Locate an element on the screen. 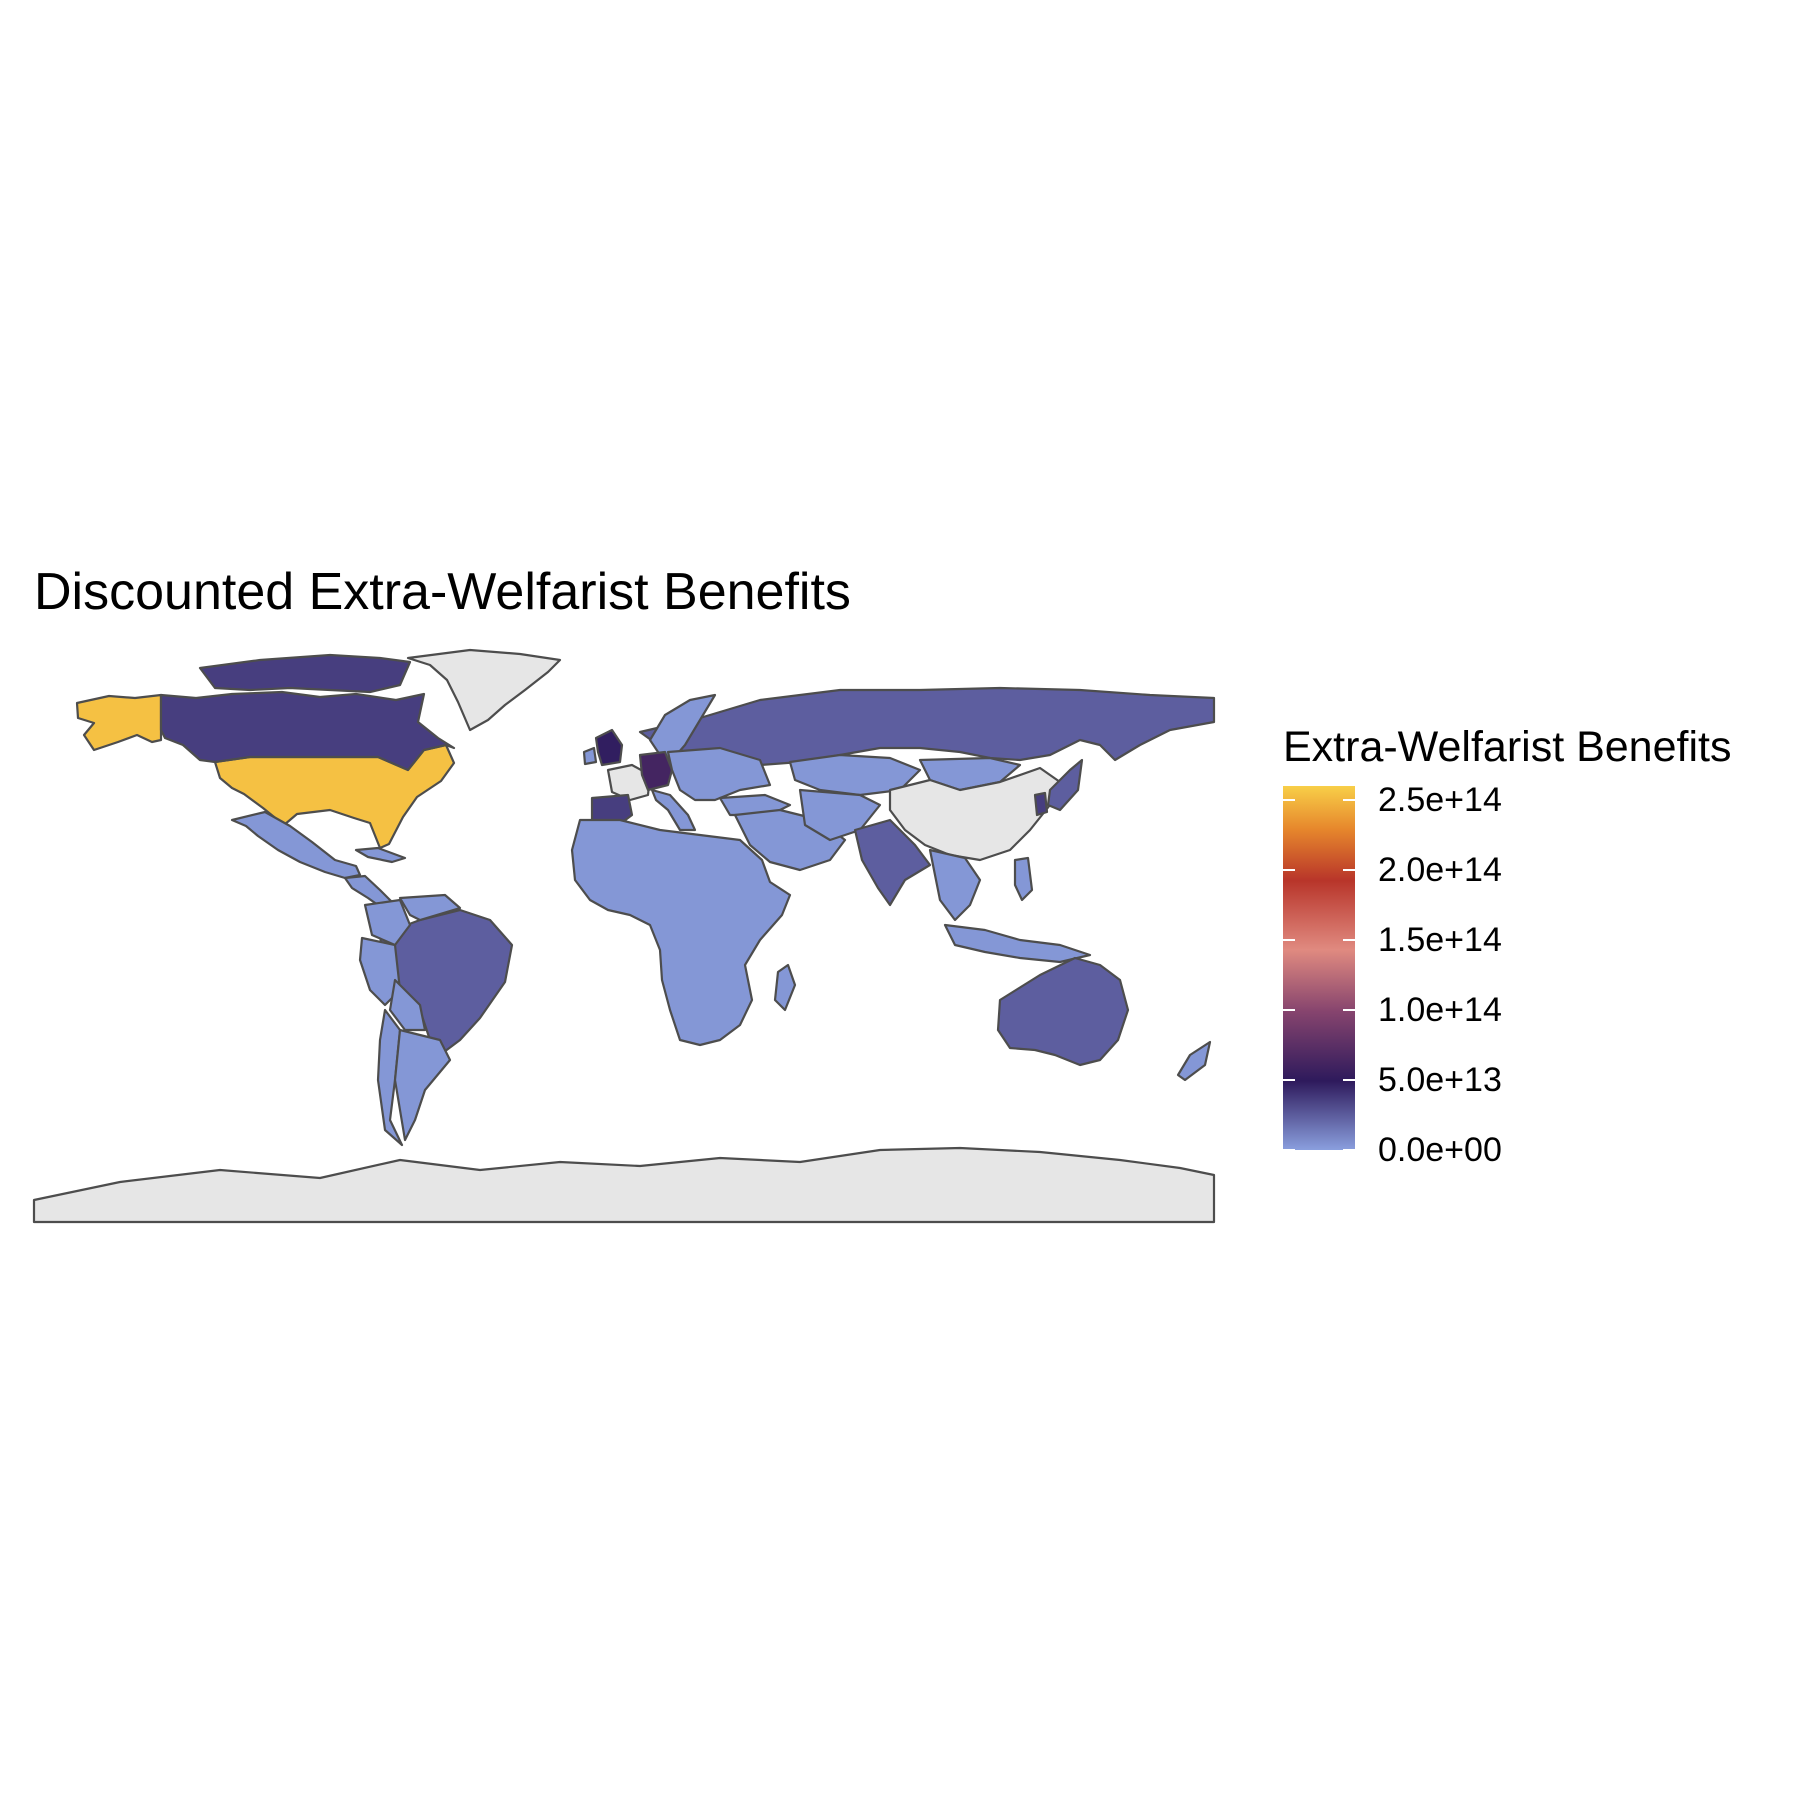 Image resolution: width=1800 pixels, height=1800 pixels. chart-title: Discounted Extra-Welfarist Benefits is located at coordinates (442, 592).